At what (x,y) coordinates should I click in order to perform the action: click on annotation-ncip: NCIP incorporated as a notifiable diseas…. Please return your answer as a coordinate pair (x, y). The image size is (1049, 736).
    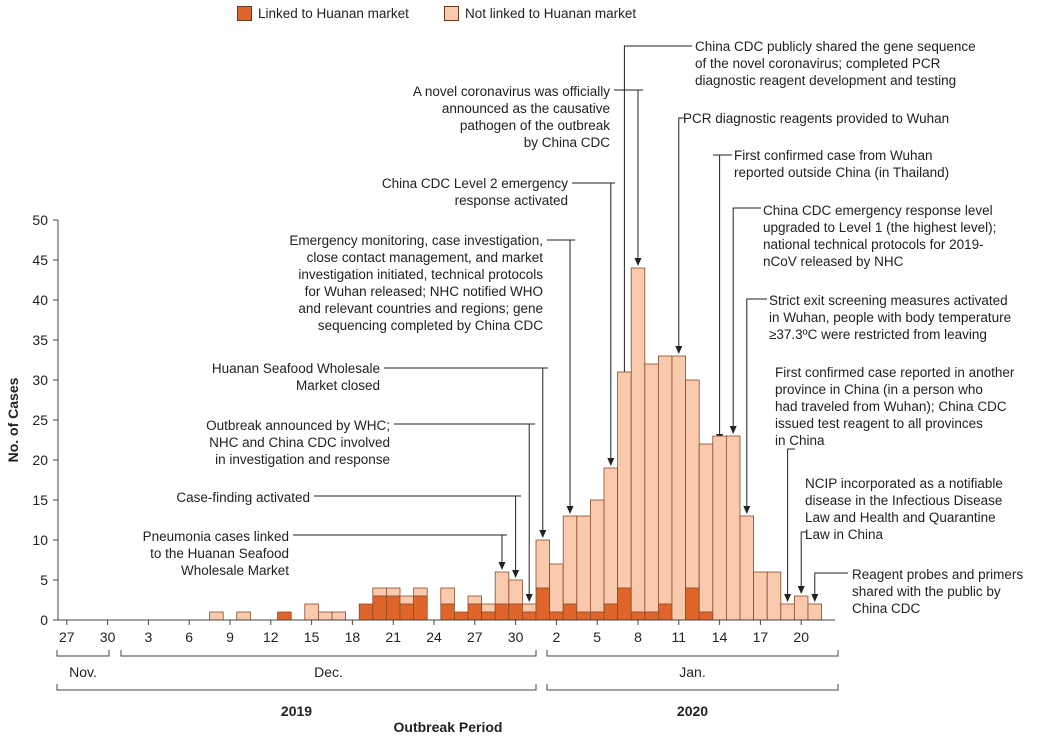
    Looking at the image, I should click on (904, 509).